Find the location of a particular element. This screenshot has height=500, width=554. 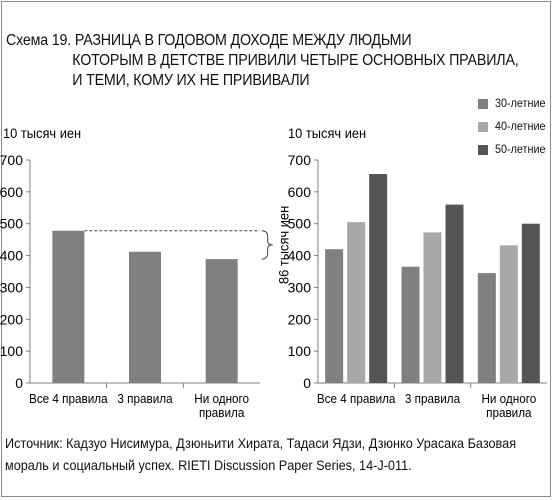

left-difference-brace is located at coordinates (267, 245).